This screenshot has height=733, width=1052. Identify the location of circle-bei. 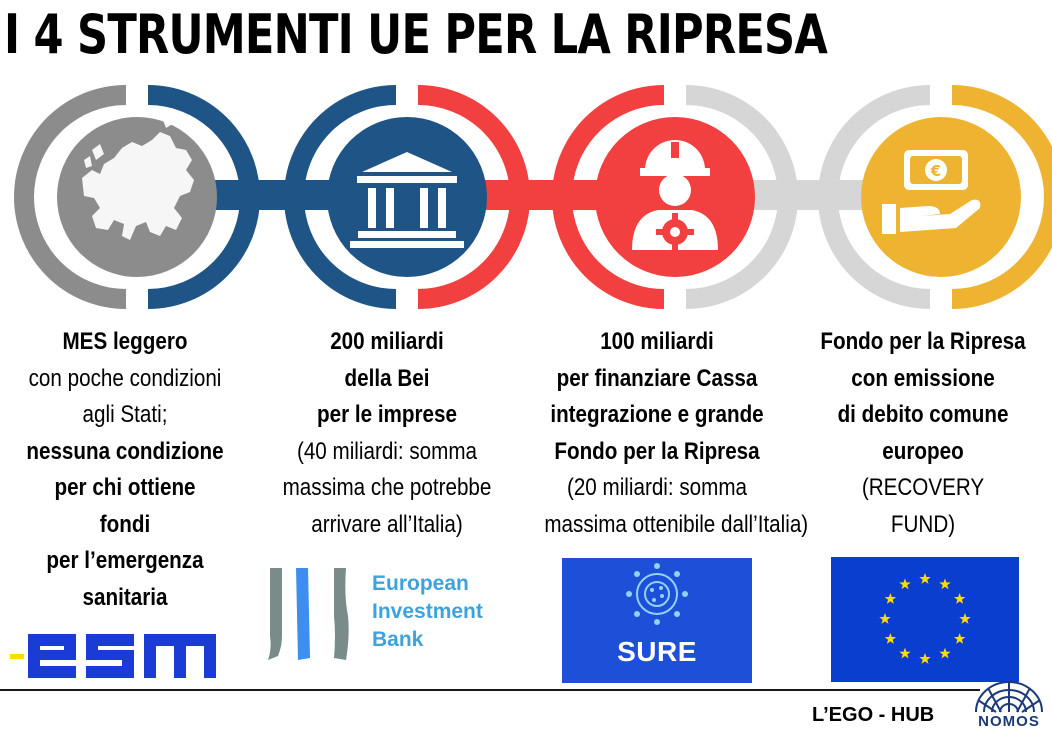
(407, 197).